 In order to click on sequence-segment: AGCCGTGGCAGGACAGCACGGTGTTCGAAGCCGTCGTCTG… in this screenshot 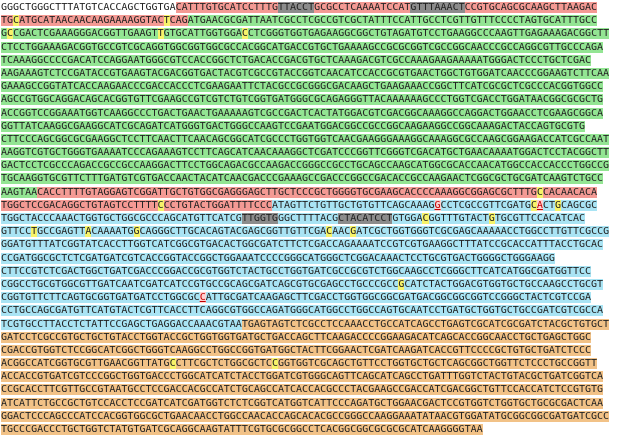, I will do `click(302, 100)`.